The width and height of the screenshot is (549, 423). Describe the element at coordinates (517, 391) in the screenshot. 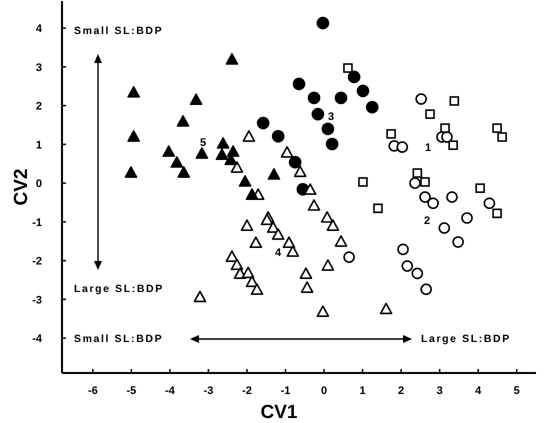

I see `x-tick-label: 5` at that location.